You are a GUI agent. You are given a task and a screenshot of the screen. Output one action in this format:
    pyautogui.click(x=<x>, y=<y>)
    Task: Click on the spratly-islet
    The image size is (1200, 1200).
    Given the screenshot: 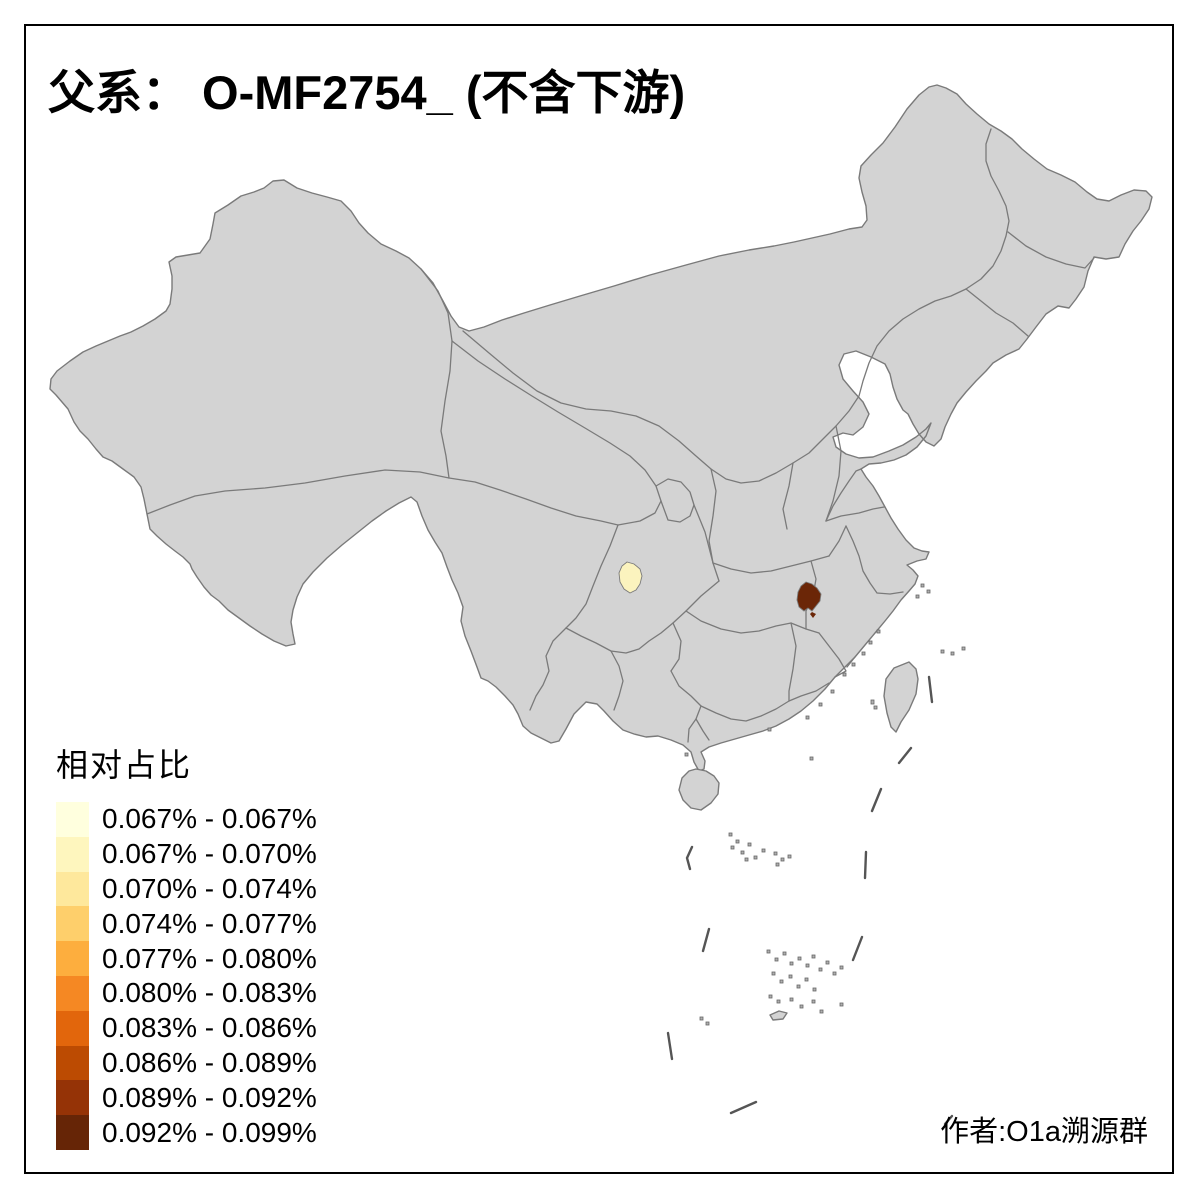 What is the action you would take?
    pyautogui.click(x=778, y=1015)
    